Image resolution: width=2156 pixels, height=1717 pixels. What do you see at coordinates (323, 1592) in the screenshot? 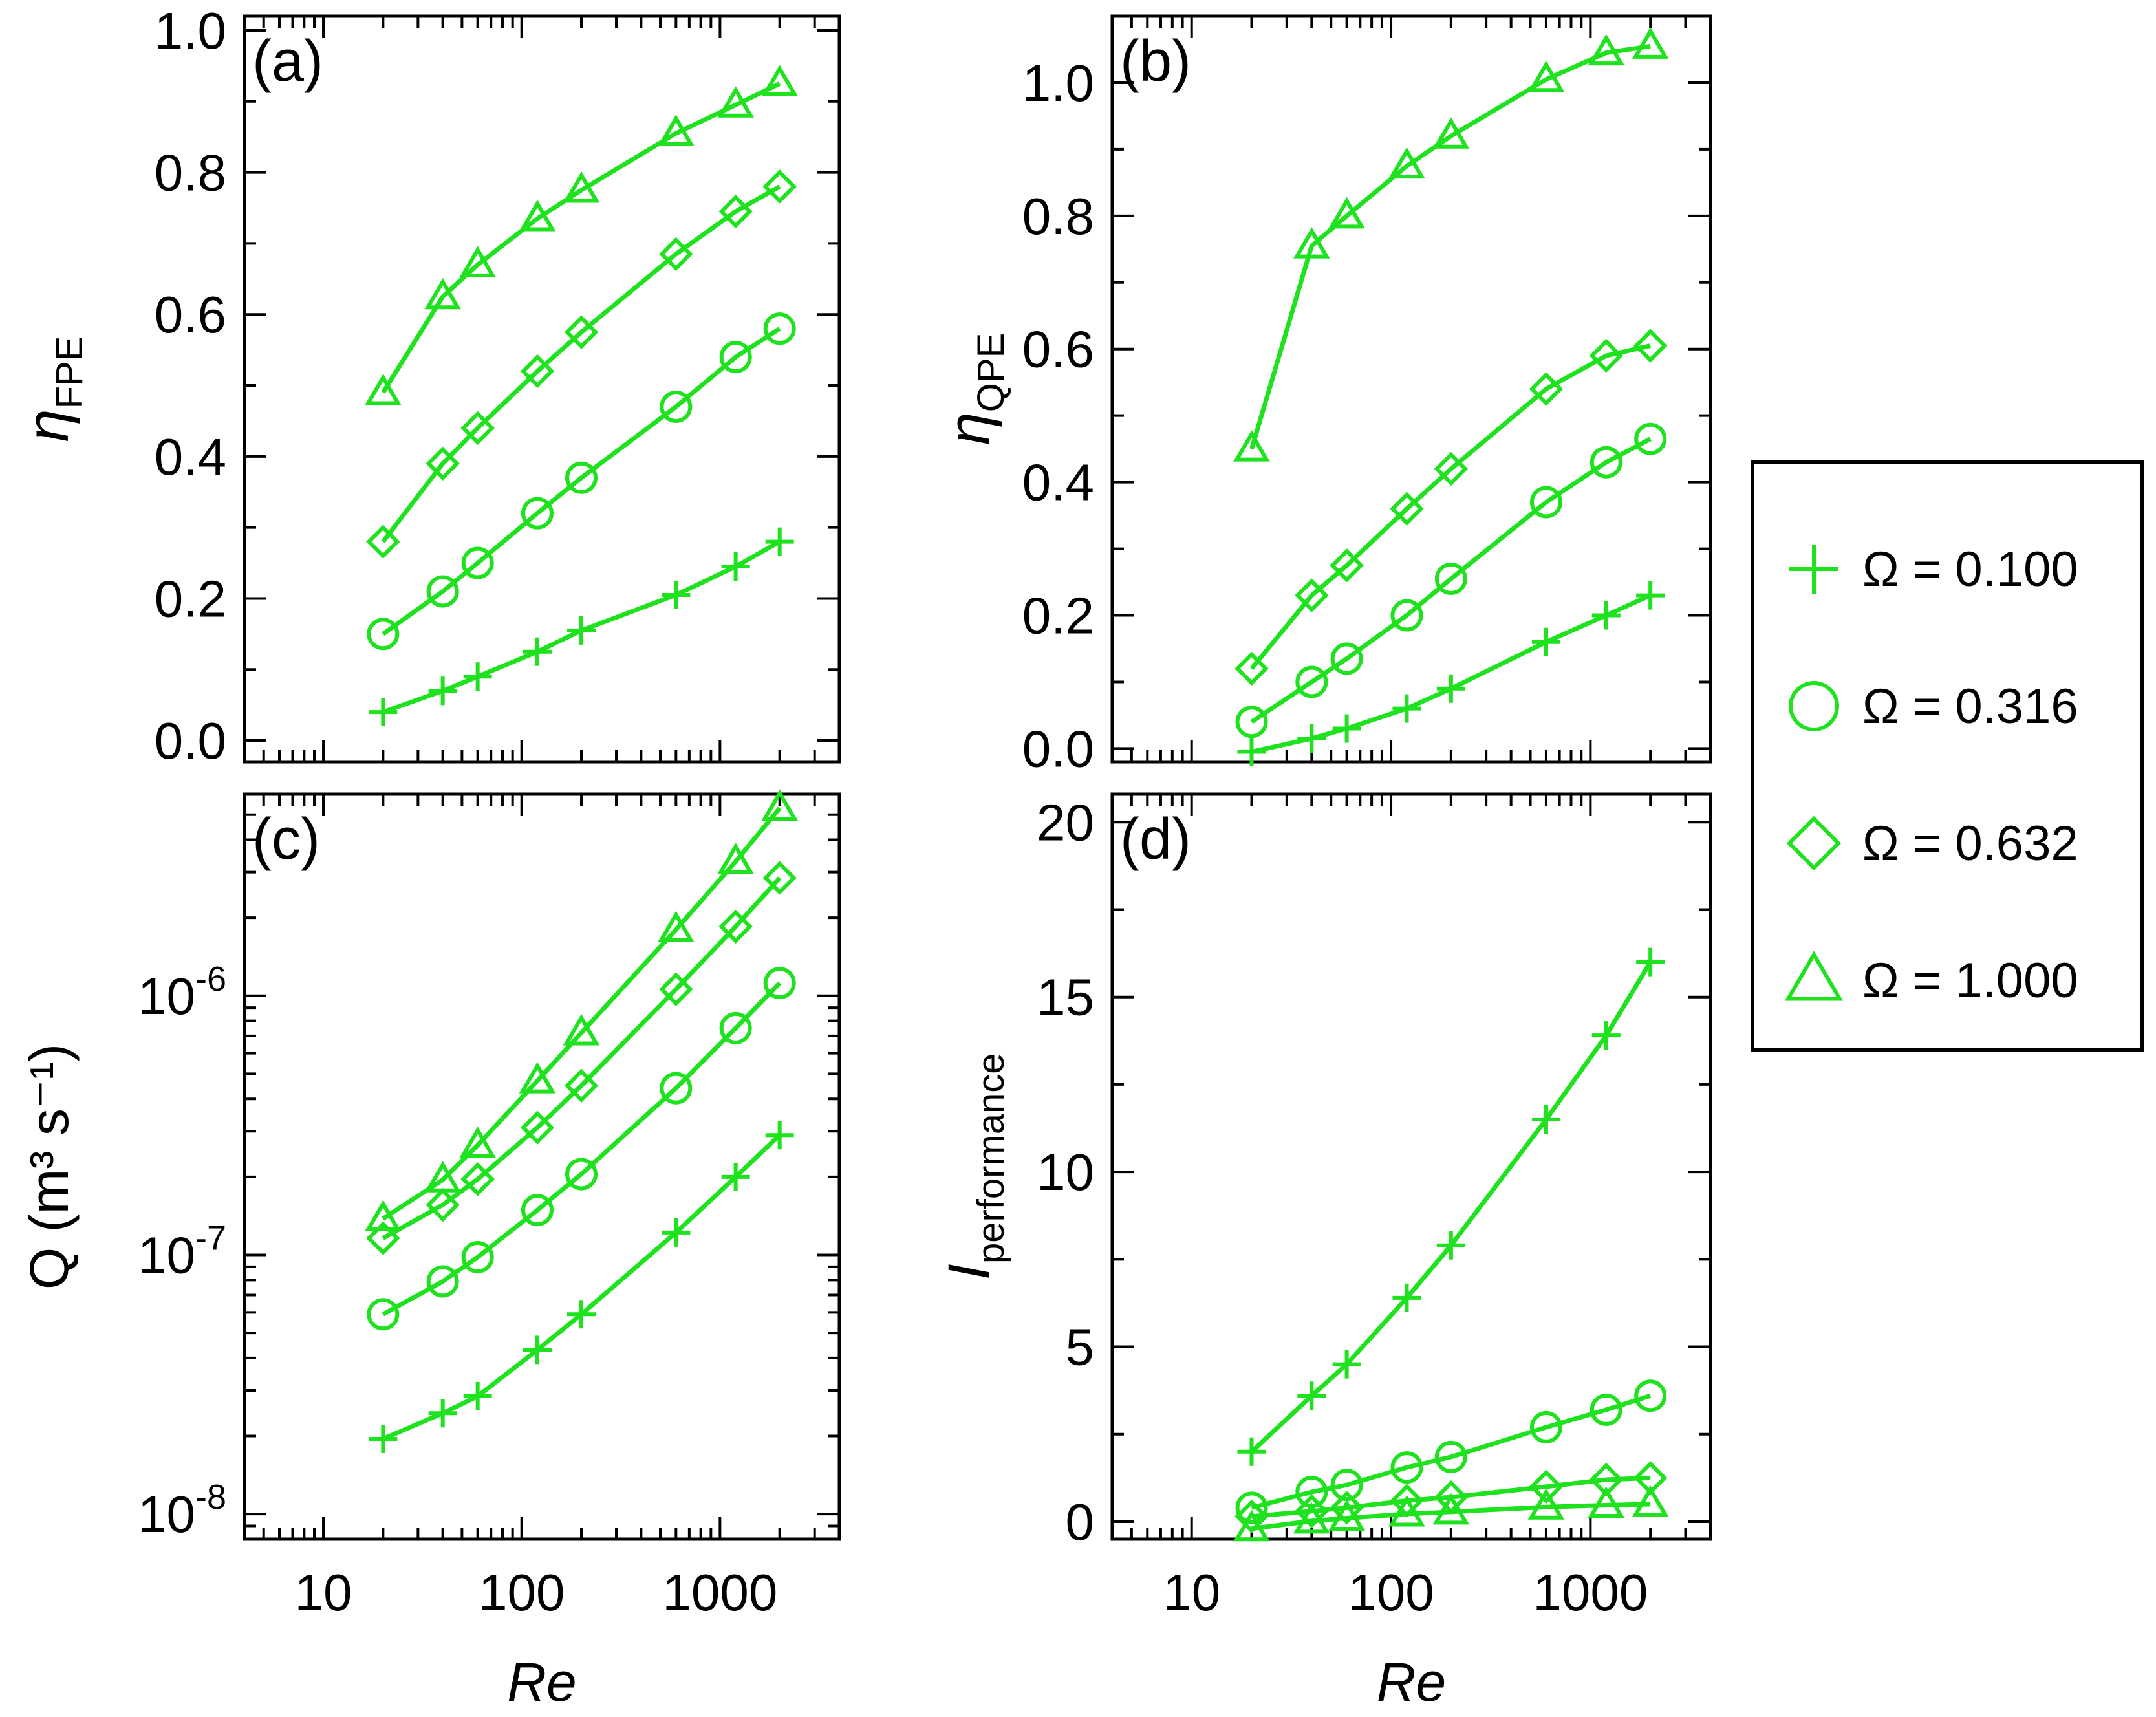
I see `x-tick-label: 10` at bounding box center [323, 1592].